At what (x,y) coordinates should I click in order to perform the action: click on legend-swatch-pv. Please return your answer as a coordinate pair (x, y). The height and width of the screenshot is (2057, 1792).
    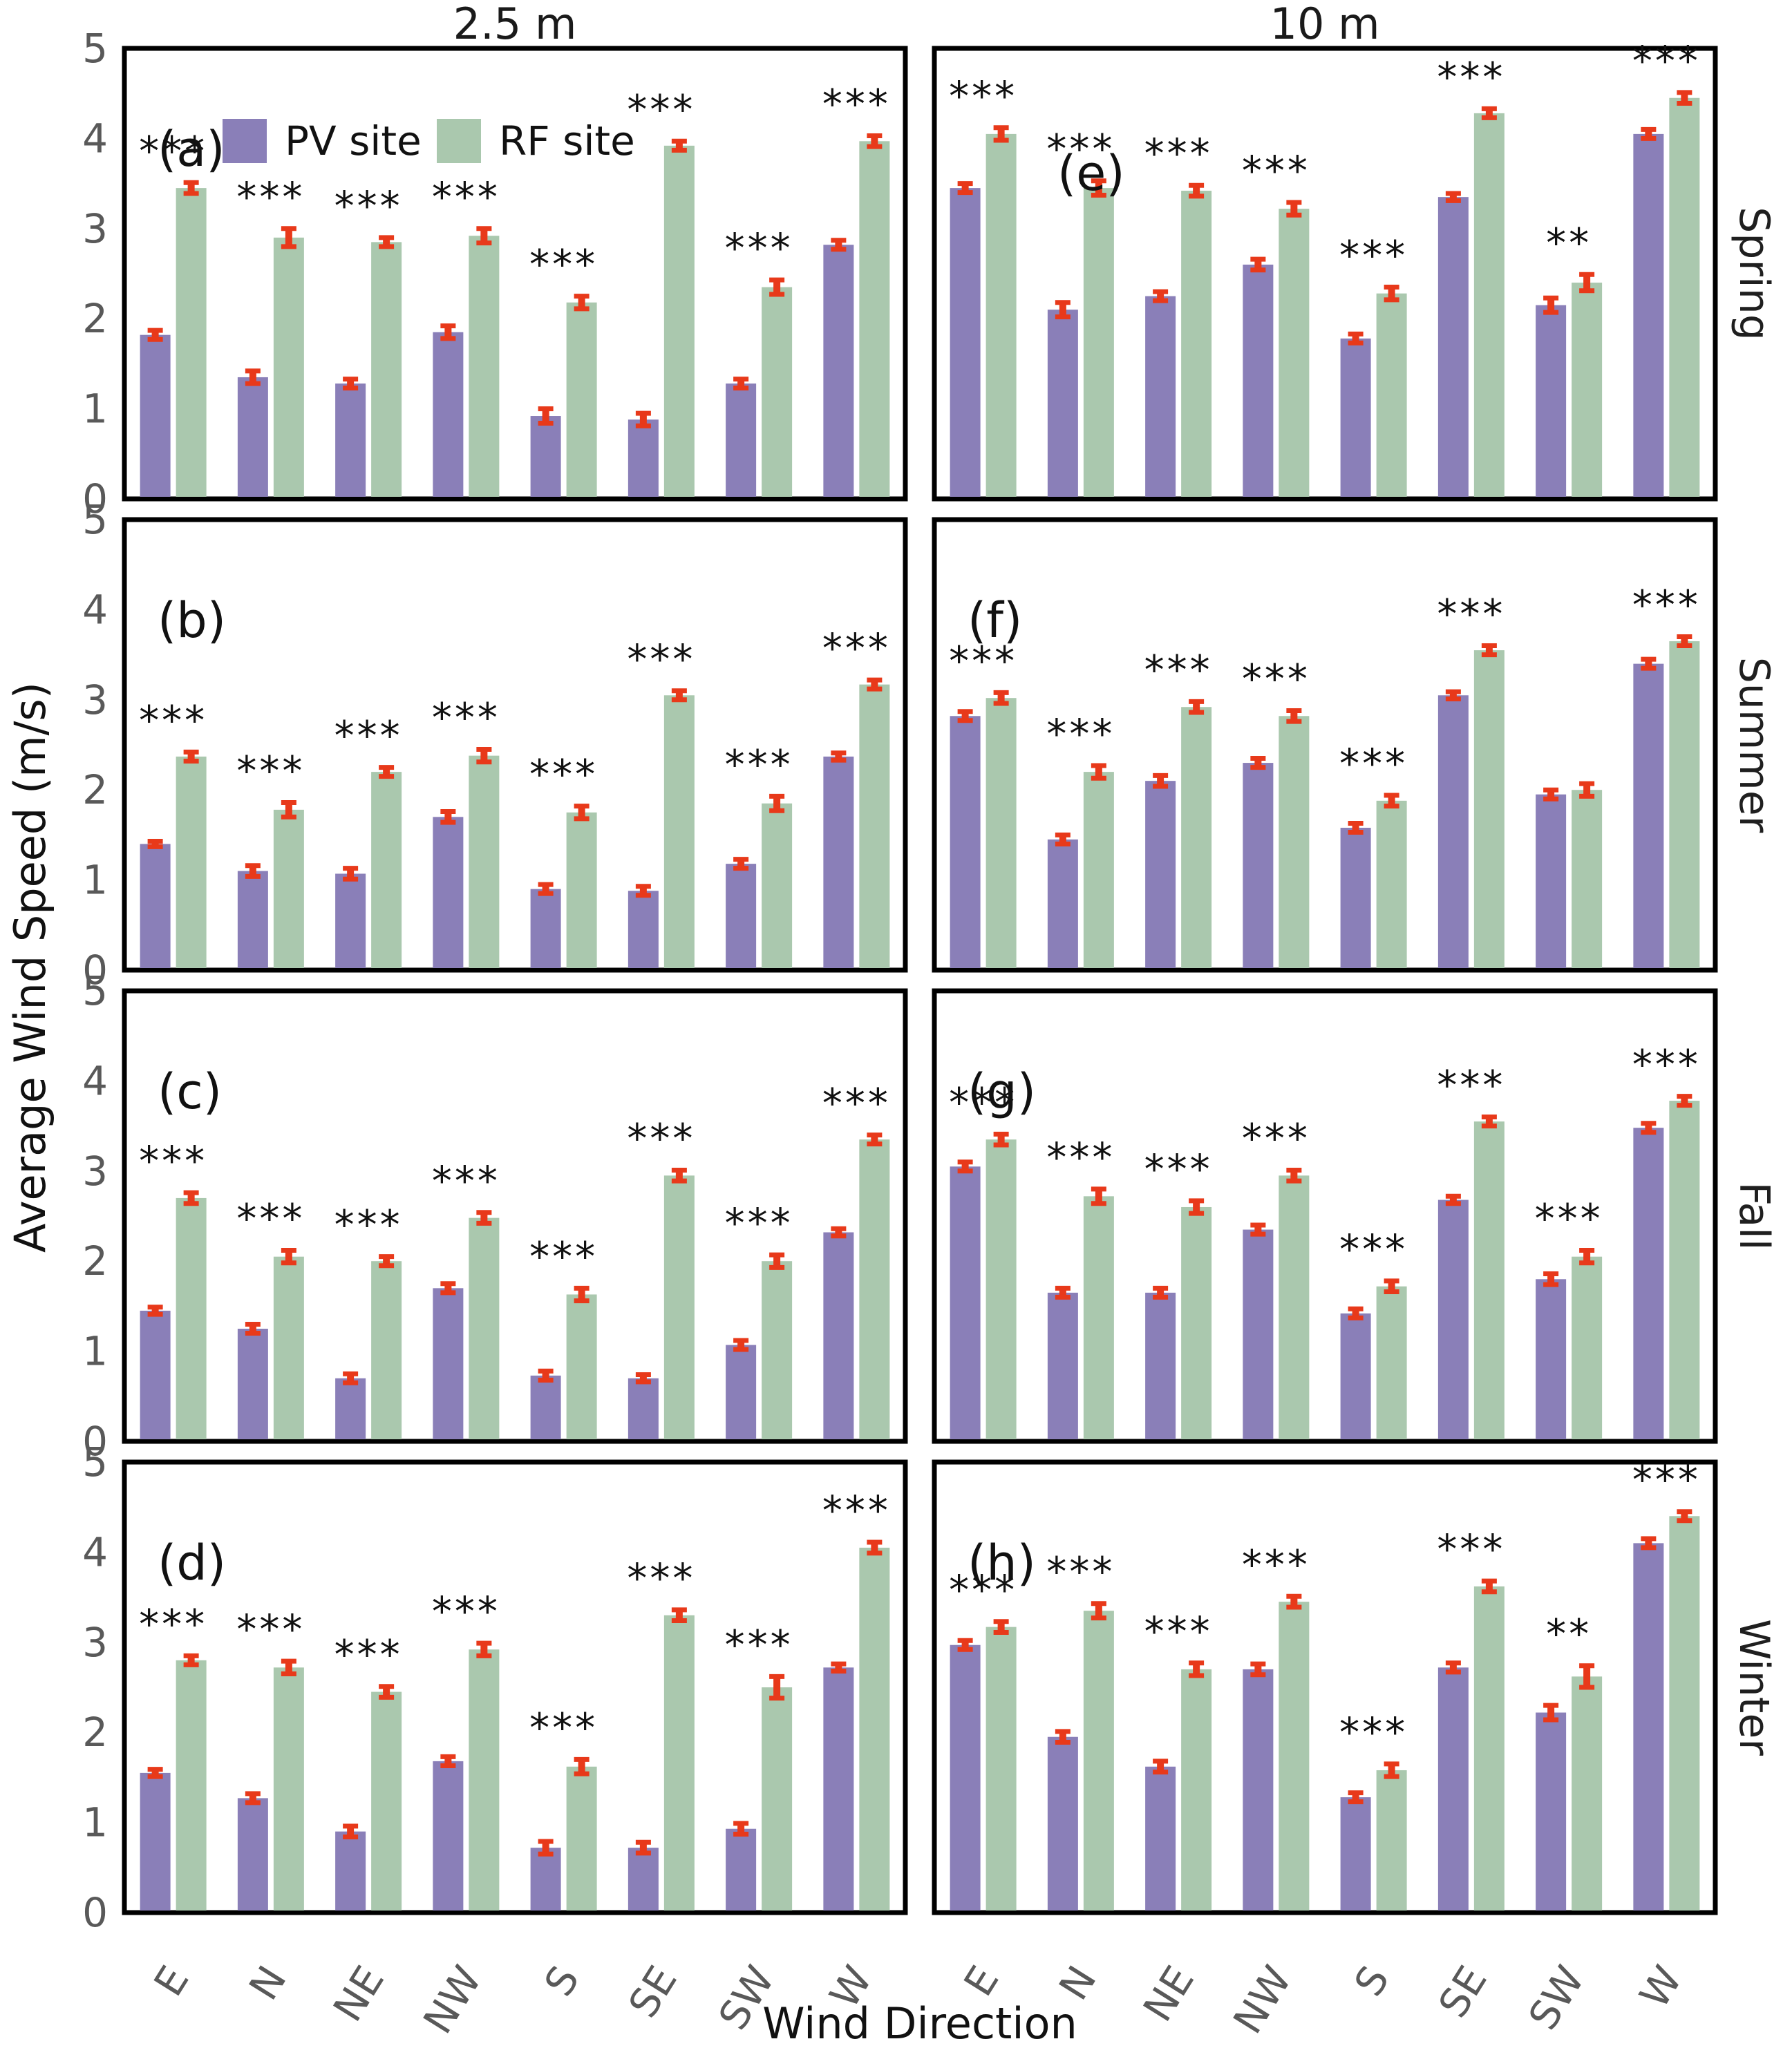
    Looking at the image, I should click on (245, 141).